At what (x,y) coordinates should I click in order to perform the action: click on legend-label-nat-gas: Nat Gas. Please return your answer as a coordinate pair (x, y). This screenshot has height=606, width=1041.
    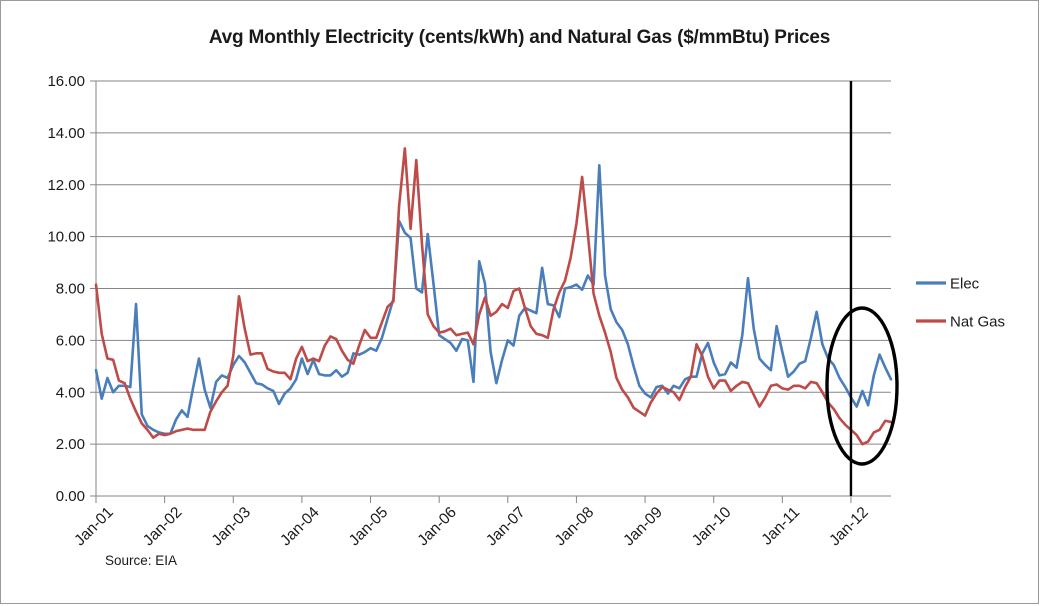
    Looking at the image, I should click on (977, 322).